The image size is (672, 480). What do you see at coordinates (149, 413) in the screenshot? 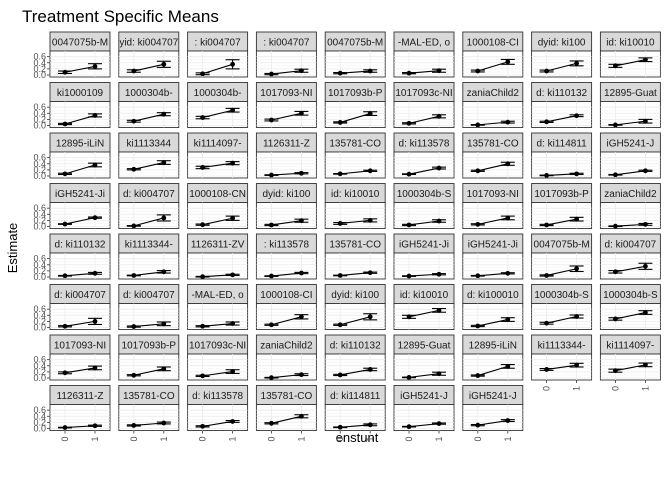
I see `facet-panel: 135781-CO 0 1` at bounding box center [149, 413].